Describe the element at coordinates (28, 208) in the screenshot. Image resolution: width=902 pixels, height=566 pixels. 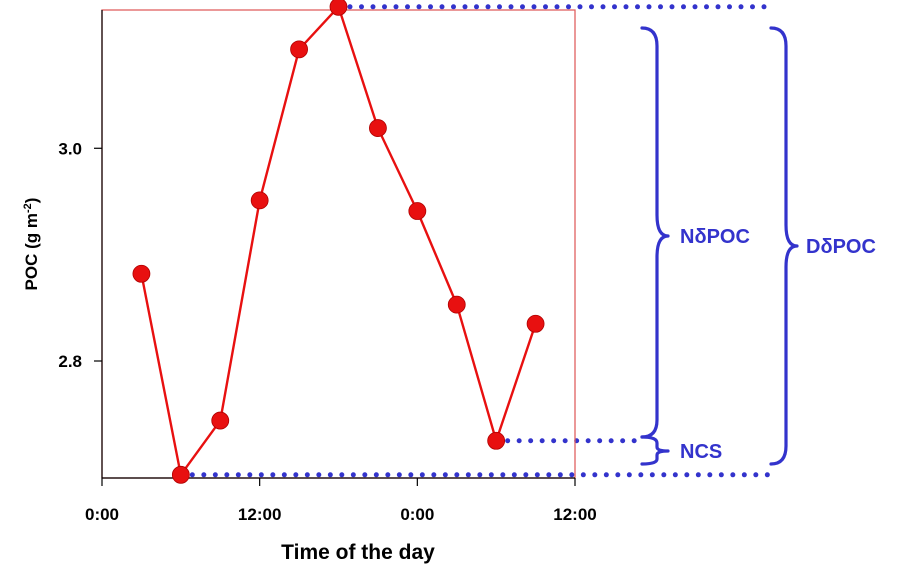
I see `y-axis-title-superscript: -2` at that location.